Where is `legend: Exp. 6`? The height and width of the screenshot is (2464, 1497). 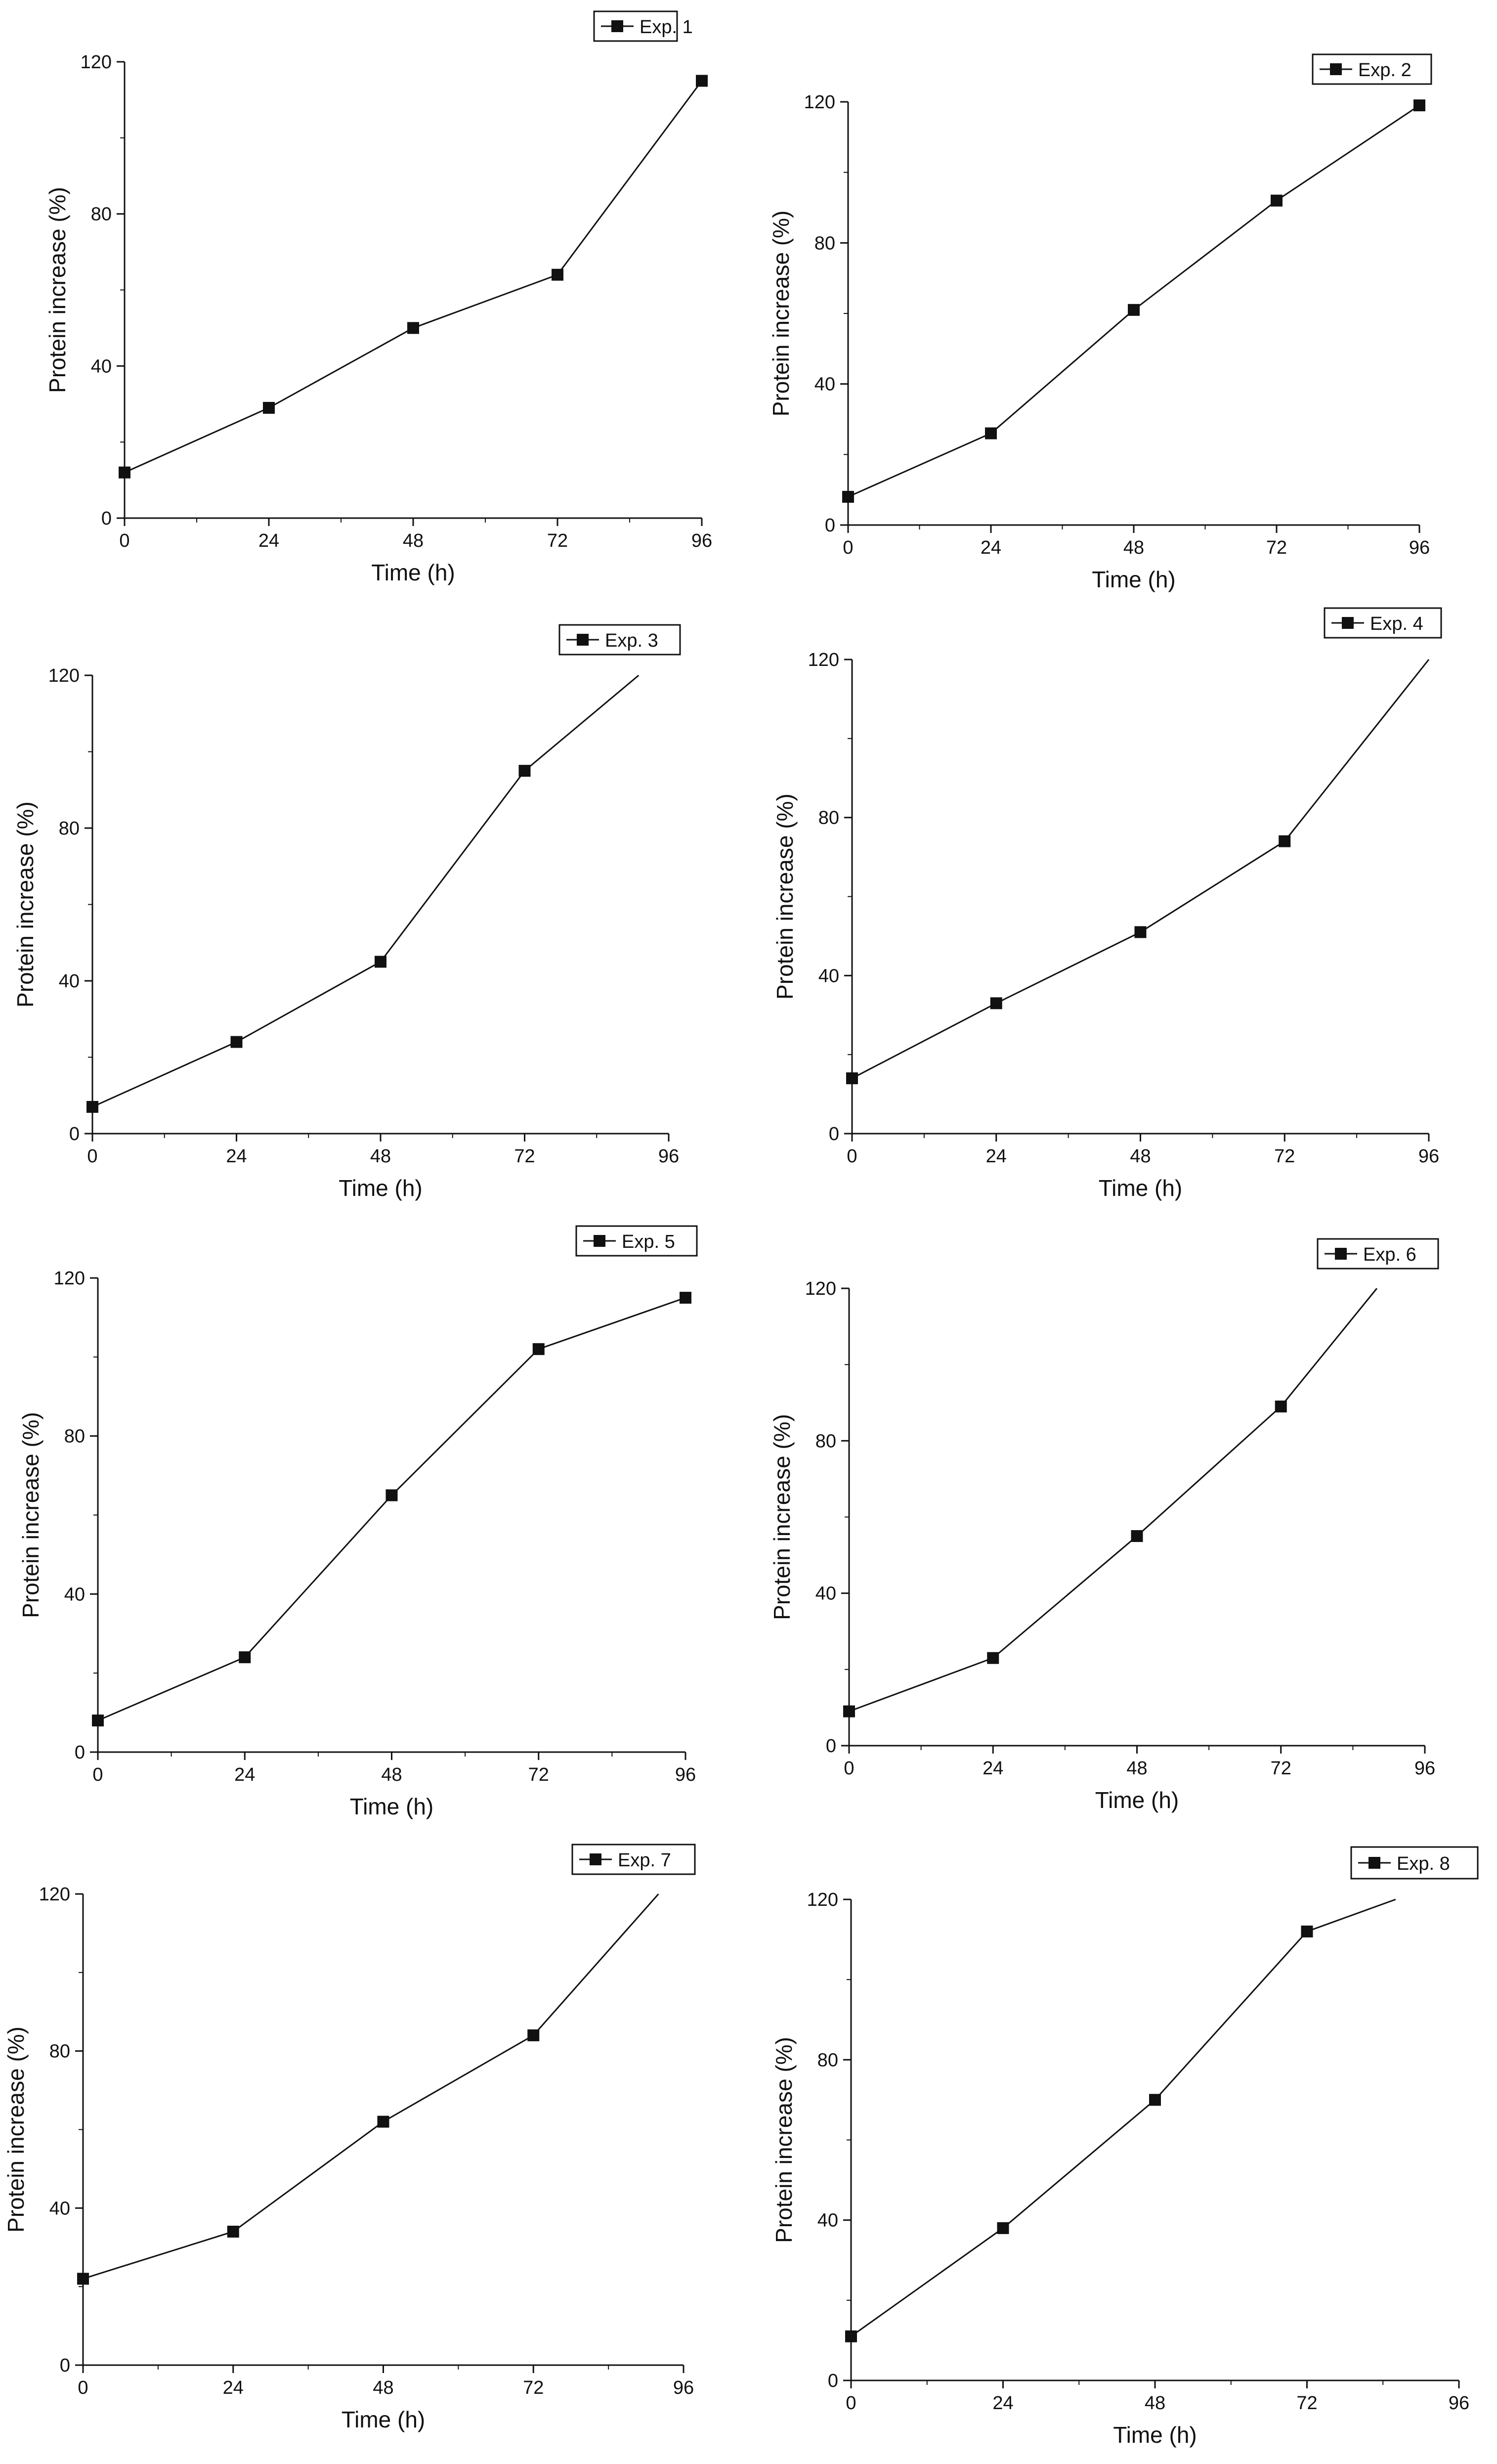
legend: Exp. 6 is located at coordinates (1378, 1254).